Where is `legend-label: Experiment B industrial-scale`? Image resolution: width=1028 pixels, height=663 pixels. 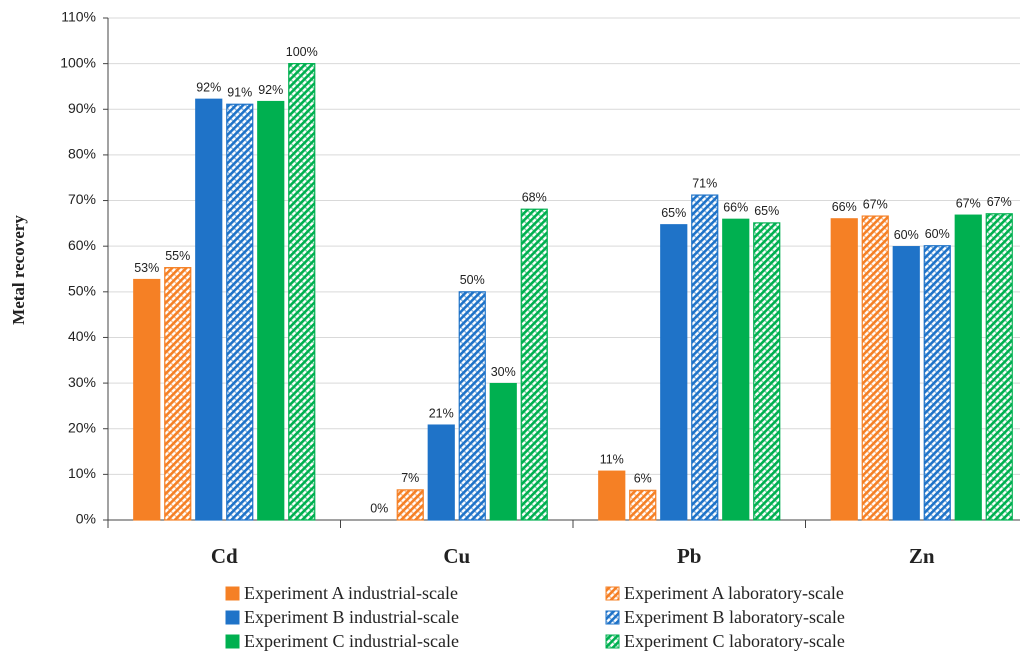 legend-label: Experiment B industrial-scale is located at coordinates (351, 617).